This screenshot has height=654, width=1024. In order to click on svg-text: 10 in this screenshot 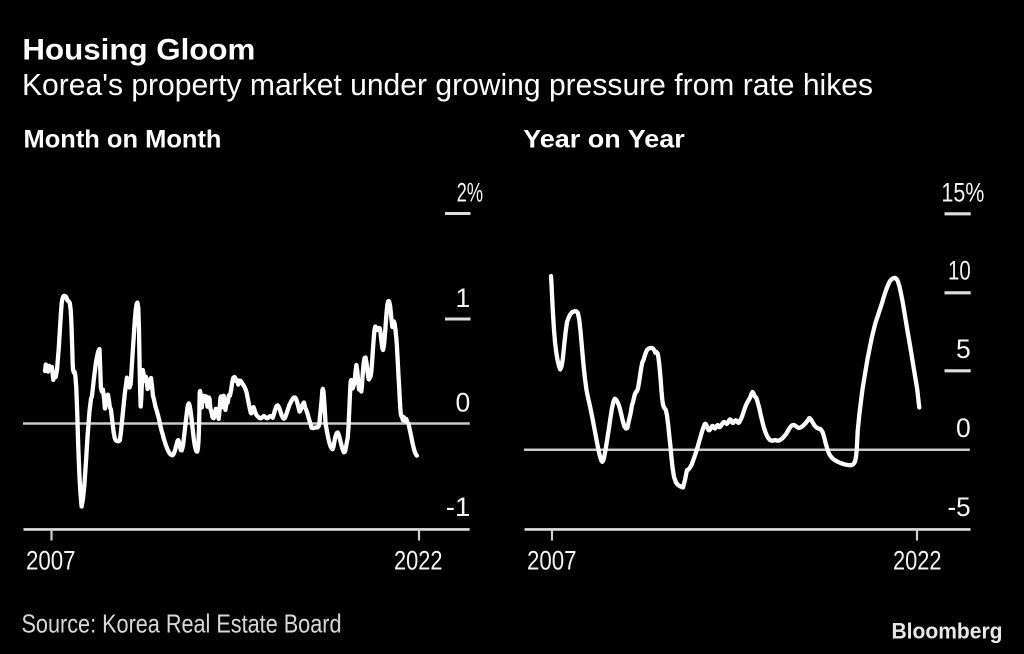, I will do `click(959, 270)`.